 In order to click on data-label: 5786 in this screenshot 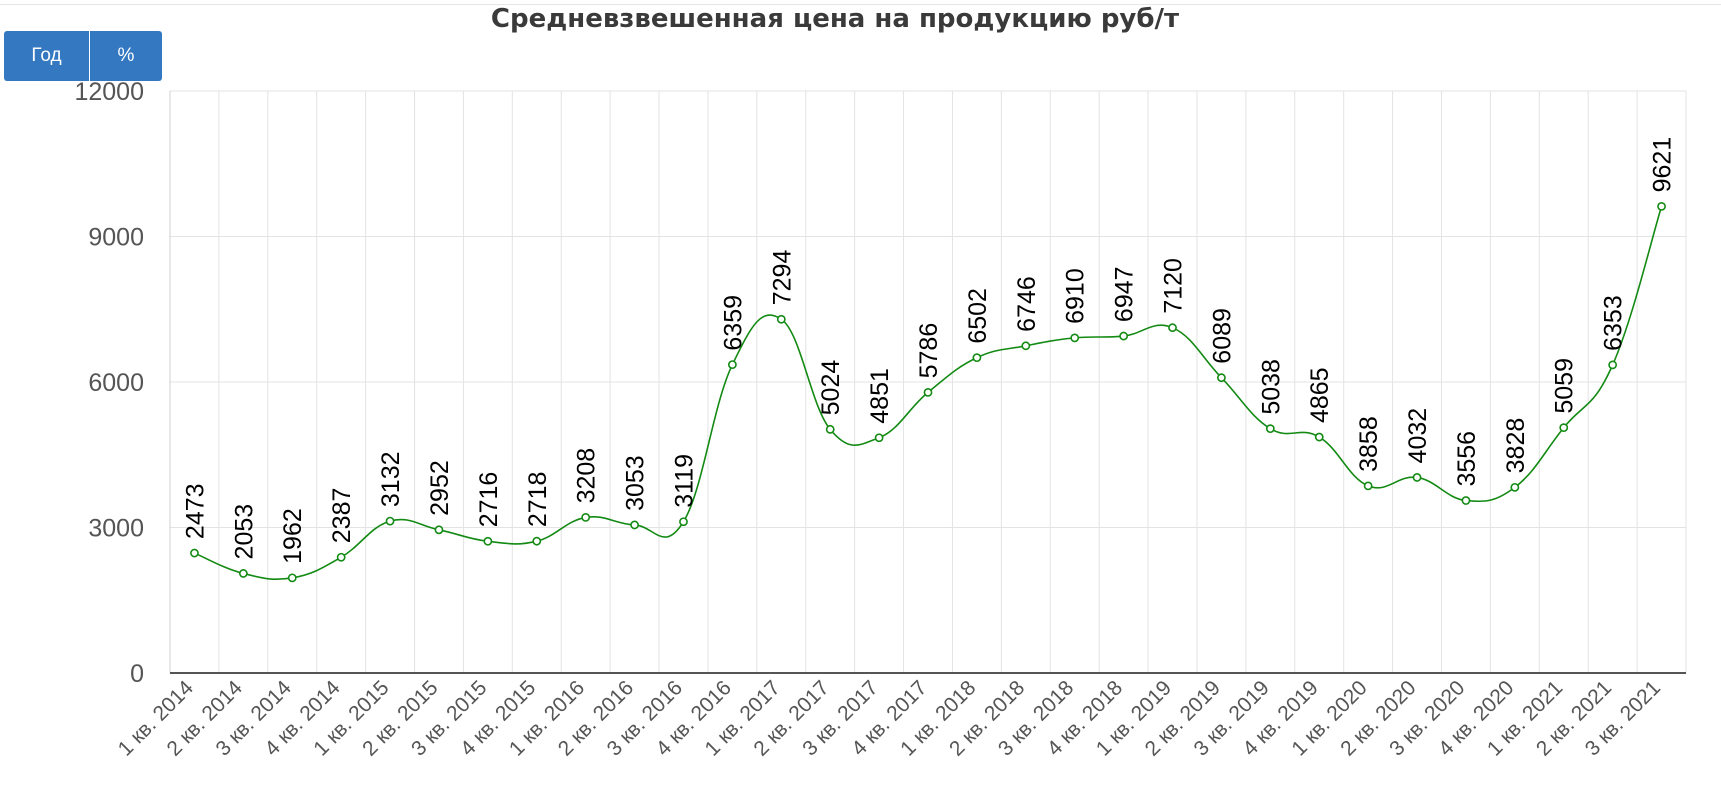, I will do `click(929, 351)`.